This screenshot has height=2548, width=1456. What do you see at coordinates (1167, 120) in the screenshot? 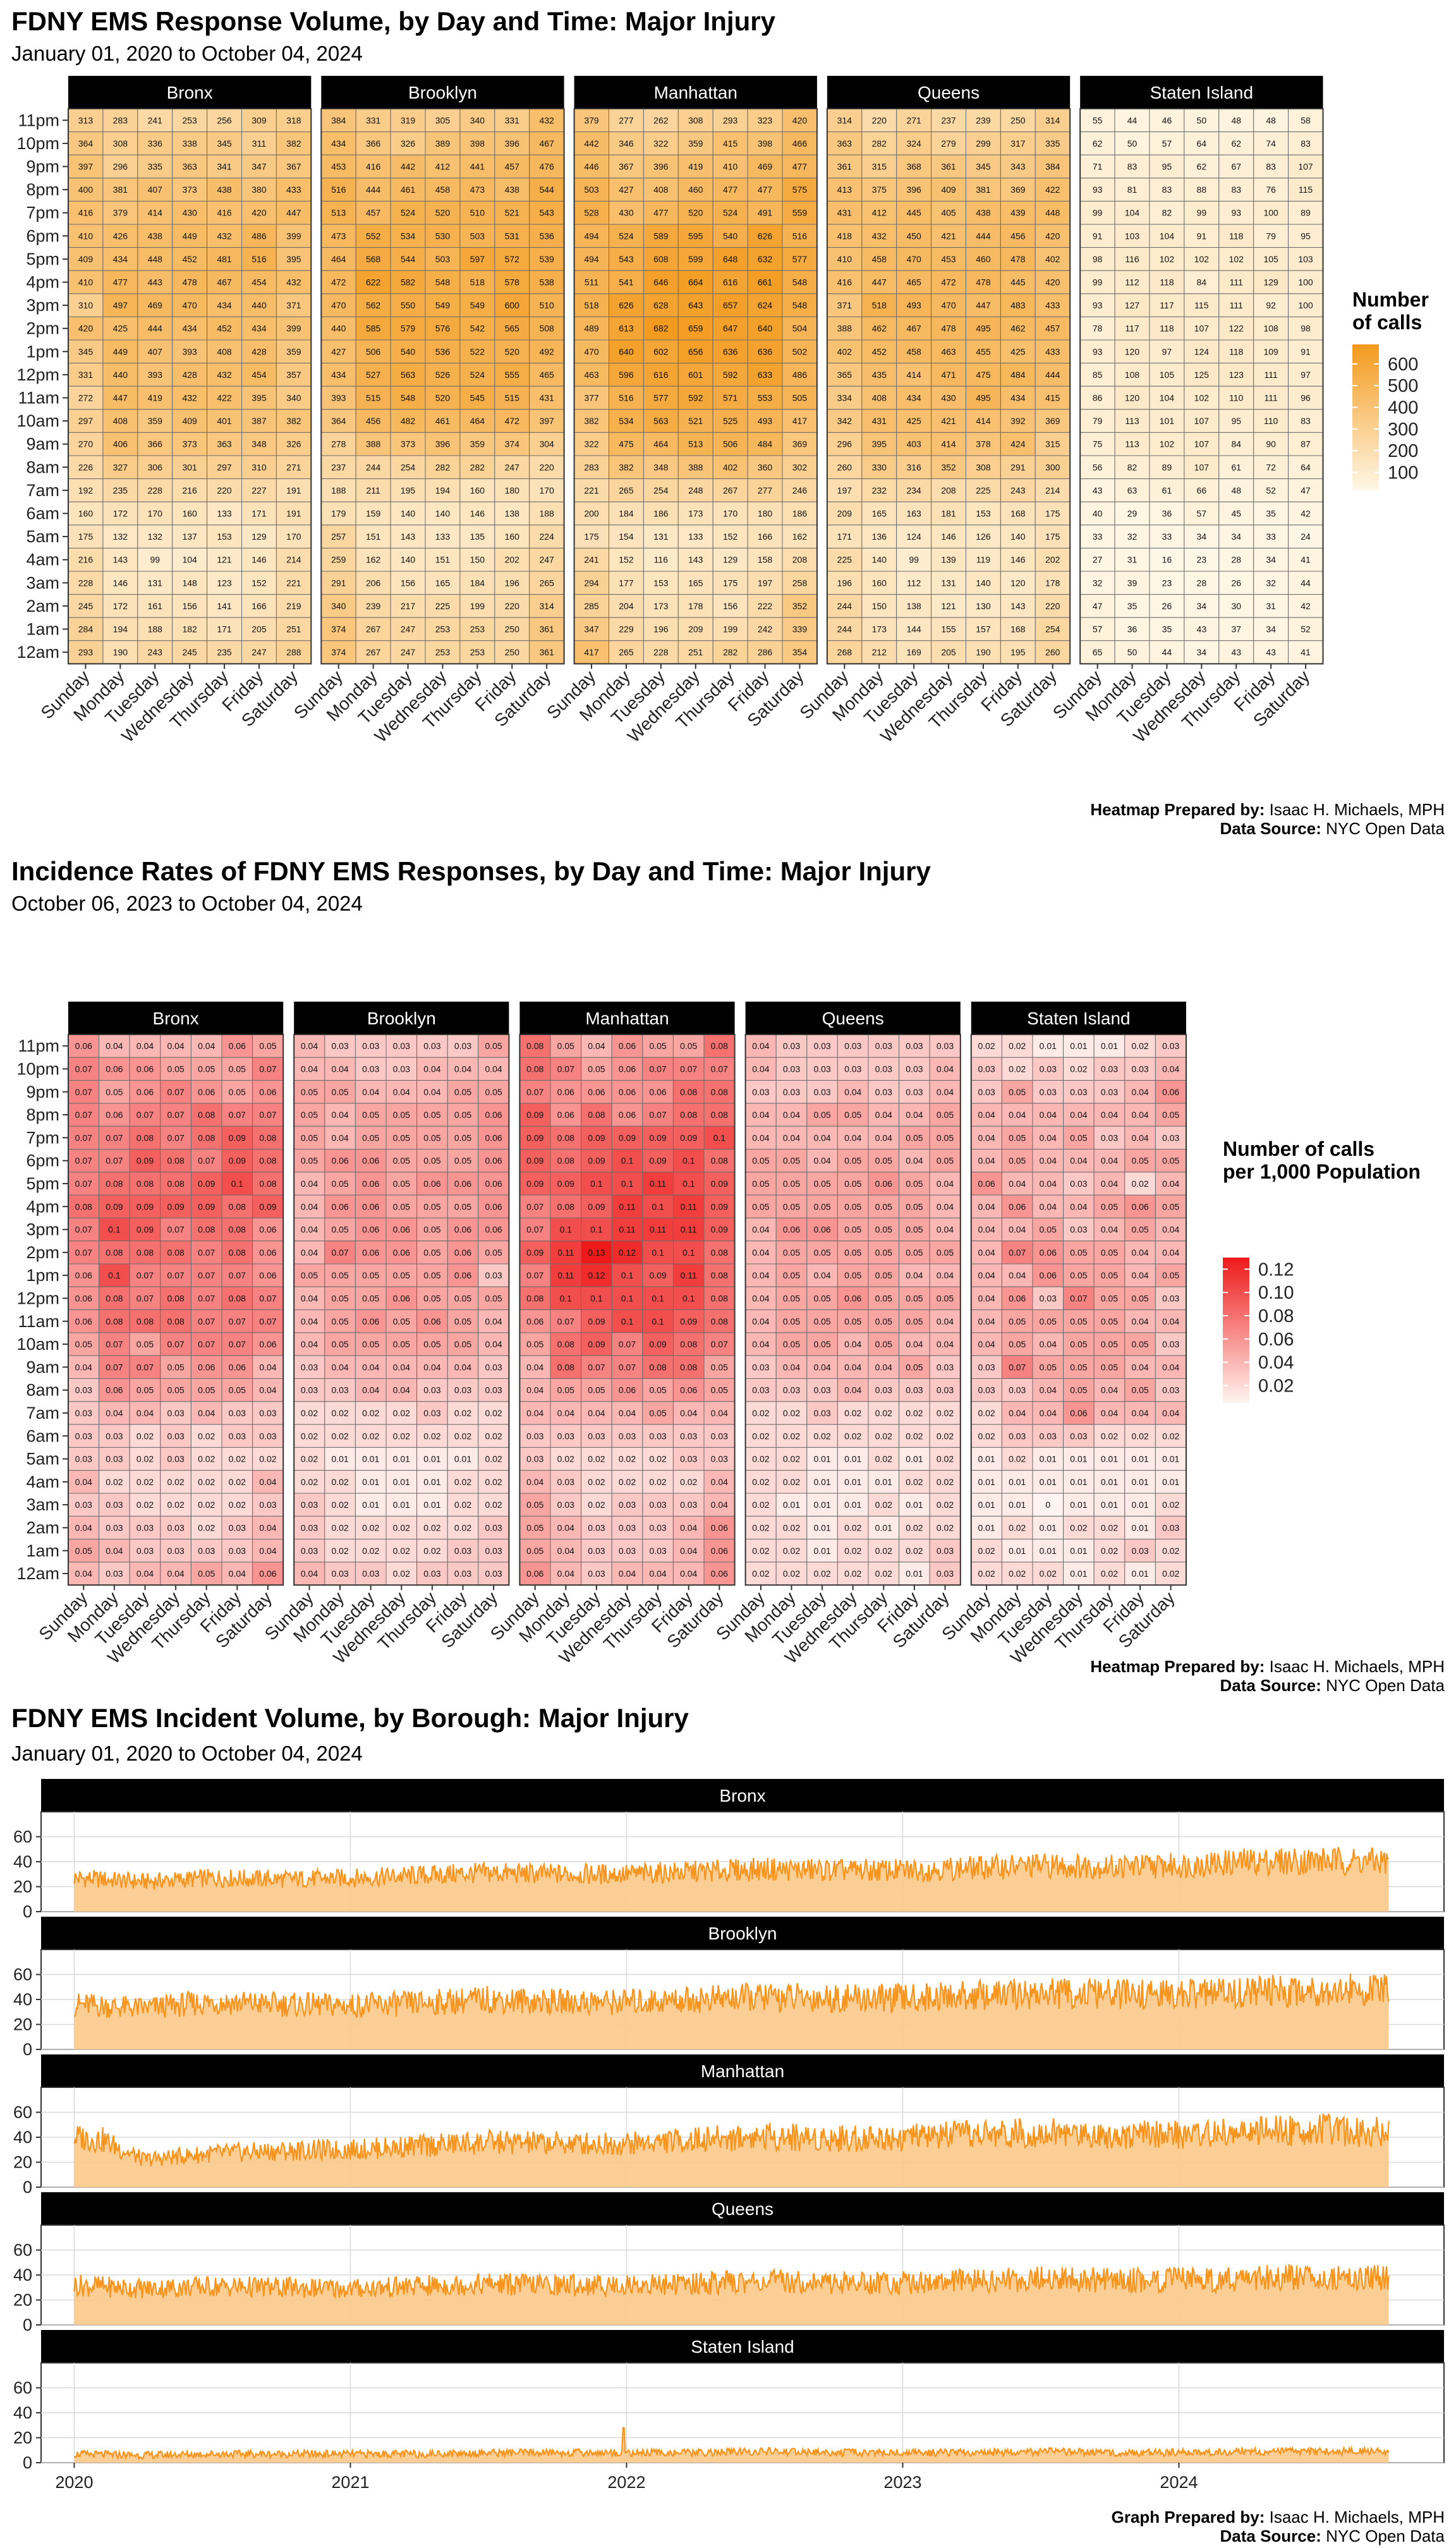
I see `volume-cell-label: 46` at bounding box center [1167, 120].